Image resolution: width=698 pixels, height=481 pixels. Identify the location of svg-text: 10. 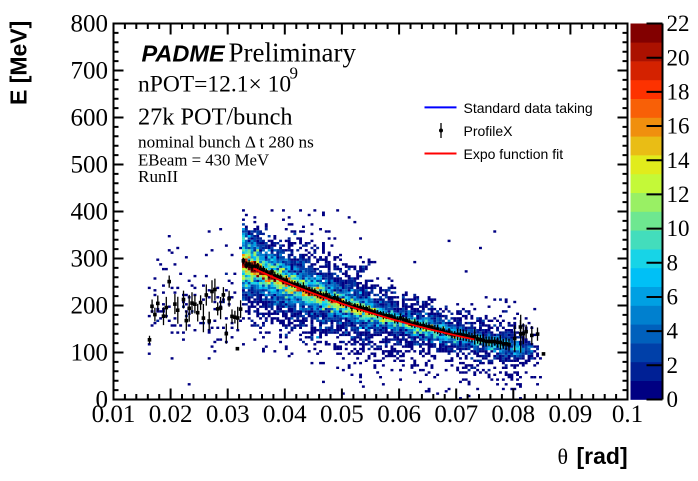
(678, 228).